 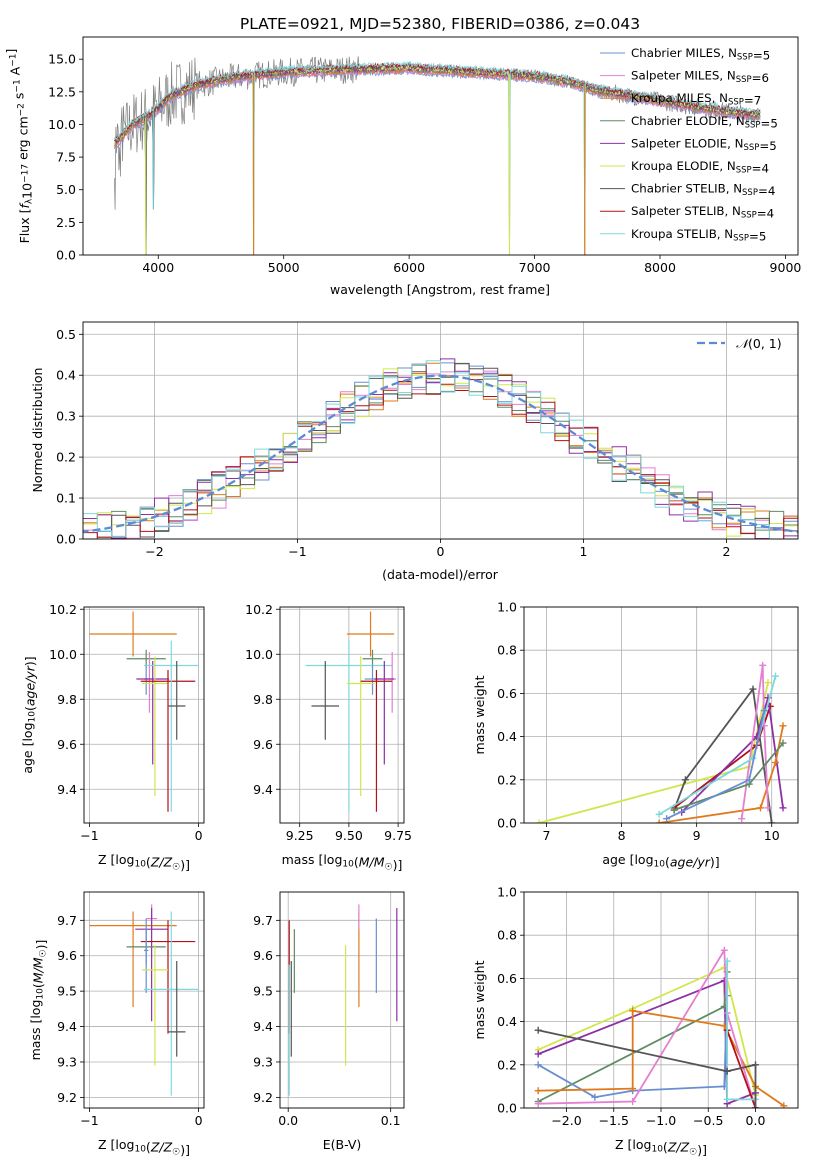 What do you see at coordinates (144, 1147) in the screenshot?
I see `mass-vs-Z-xlabel: Z [log10(Z/Z☉)]` at bounding box center [144, 1147].